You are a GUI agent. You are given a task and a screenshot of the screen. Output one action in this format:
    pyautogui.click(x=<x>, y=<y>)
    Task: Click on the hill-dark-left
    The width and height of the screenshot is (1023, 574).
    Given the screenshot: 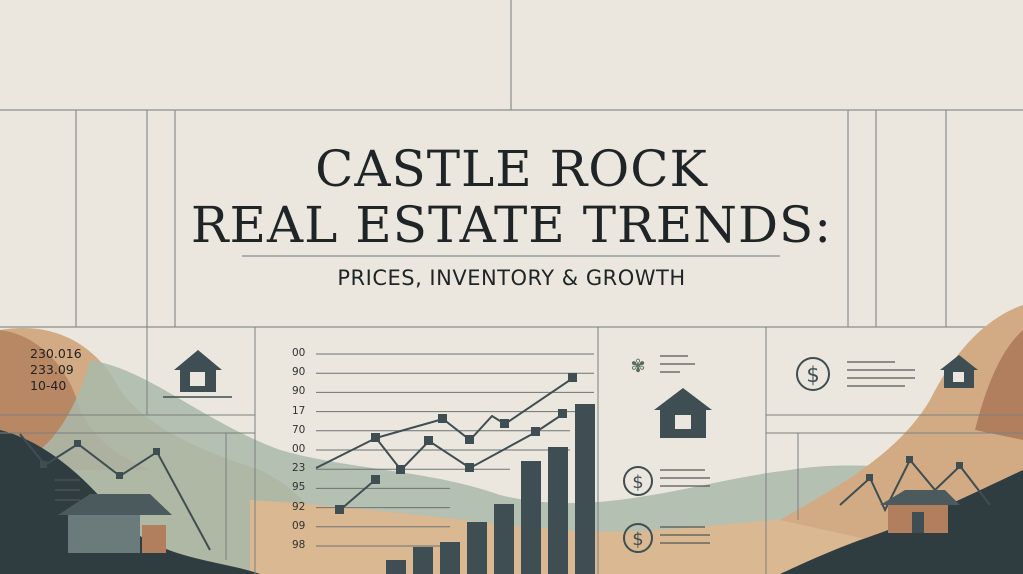 What is the action you would take?
    pyautogui.click(x=130, y=502)
    